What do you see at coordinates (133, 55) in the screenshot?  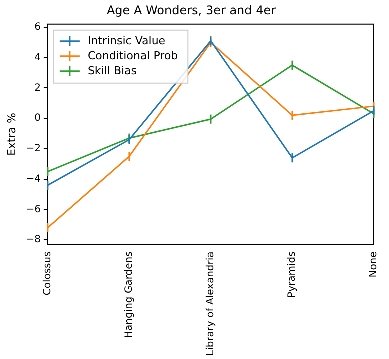 I see `legend-label: Conditional Prob` at bounding box center [133, 55].